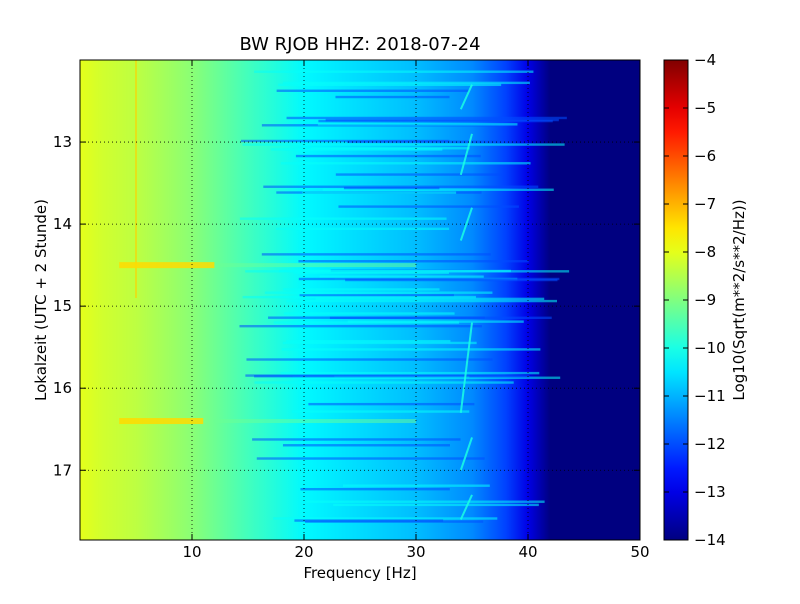 Image resolution: width=800 pixels, height=604 pixels. I want to click on y-tick-label: 14, so click(62, 224).